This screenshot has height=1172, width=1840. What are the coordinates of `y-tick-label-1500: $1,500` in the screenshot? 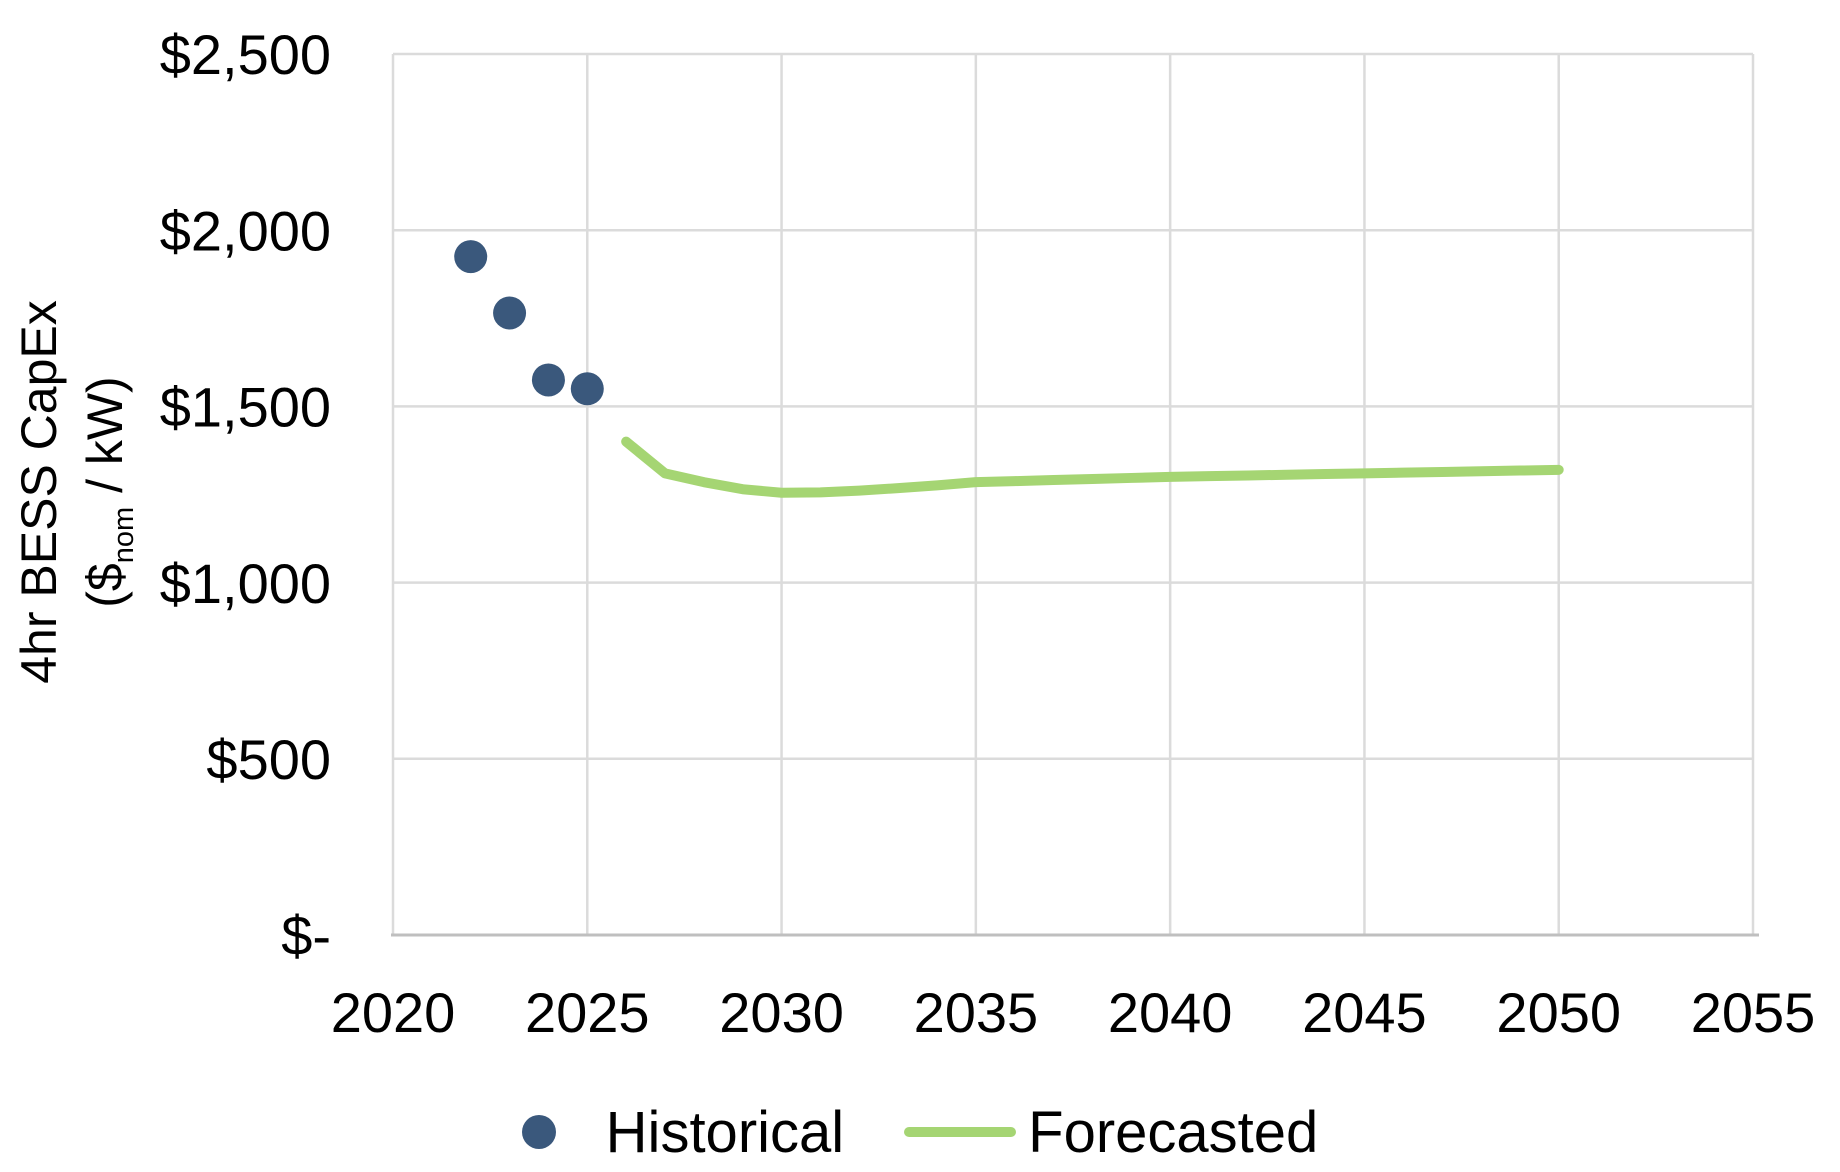 It's located at (245, 407).